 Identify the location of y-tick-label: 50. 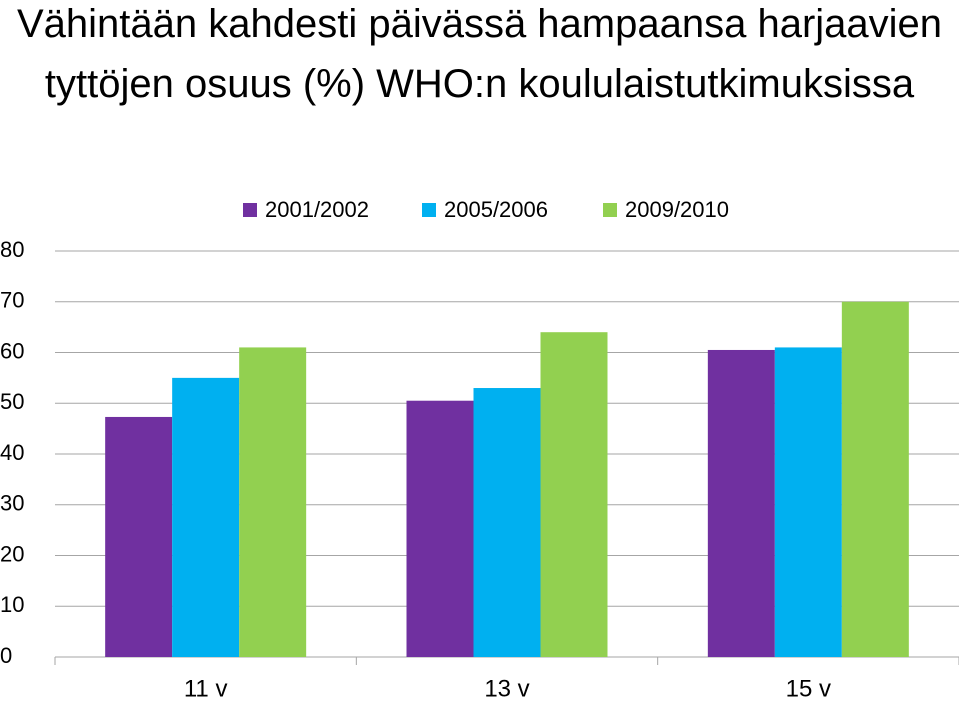
(12, 401).